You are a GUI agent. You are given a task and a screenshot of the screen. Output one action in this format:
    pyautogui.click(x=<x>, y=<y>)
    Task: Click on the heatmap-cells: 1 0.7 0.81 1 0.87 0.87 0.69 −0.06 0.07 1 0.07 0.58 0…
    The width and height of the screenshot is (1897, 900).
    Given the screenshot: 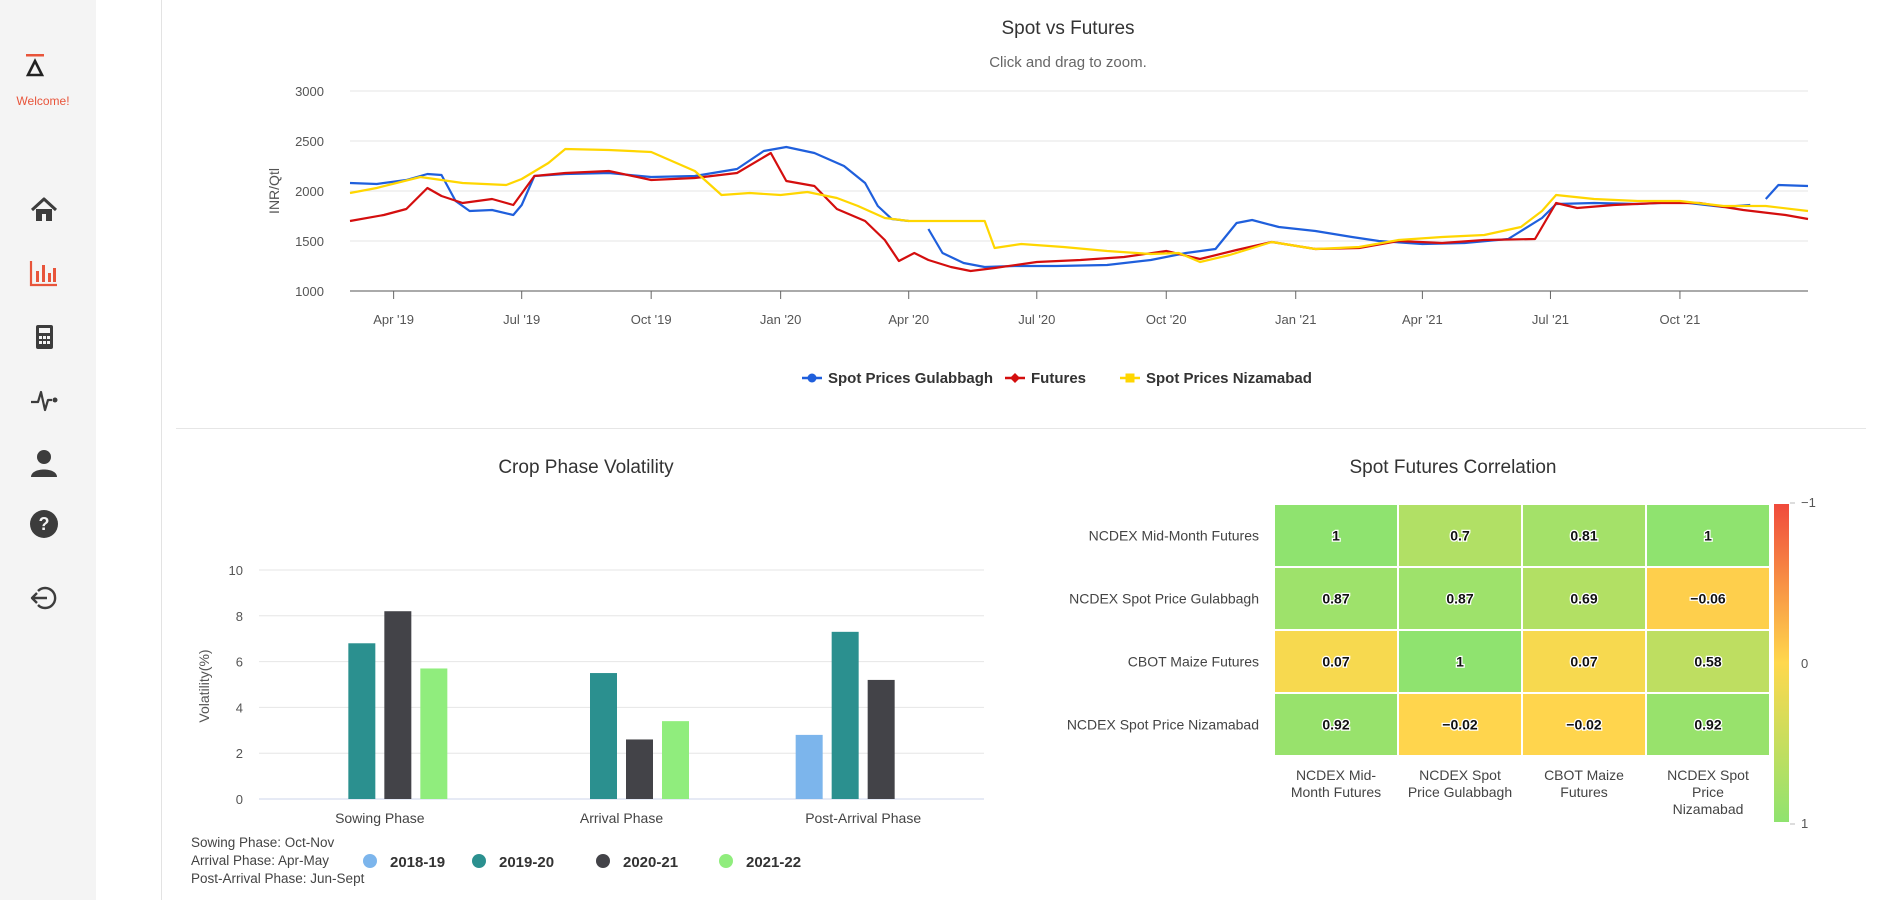 What is the action you would take?
    pyautogui.click(x=1522, y=630)
    